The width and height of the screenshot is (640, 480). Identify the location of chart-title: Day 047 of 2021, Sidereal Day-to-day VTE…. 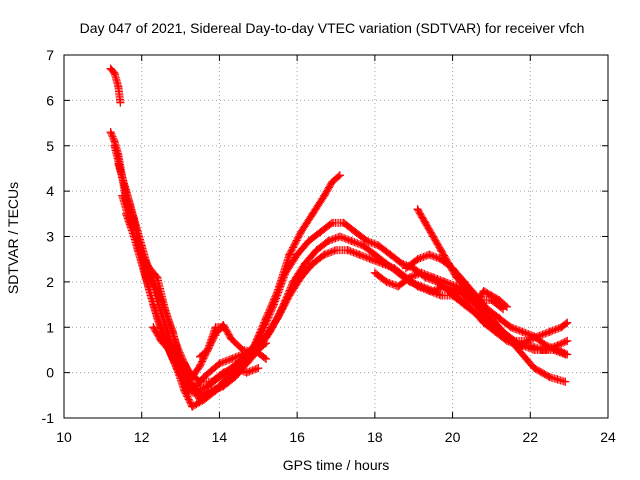
(332, 28).